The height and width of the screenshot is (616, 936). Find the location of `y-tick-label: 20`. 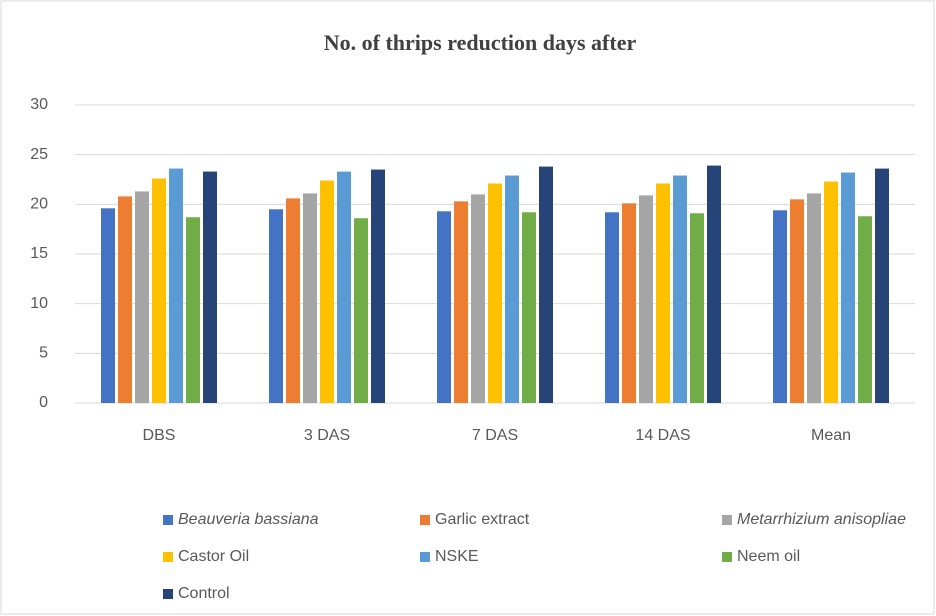

y-tick-label: 20 is located at coordinates (39, 204).